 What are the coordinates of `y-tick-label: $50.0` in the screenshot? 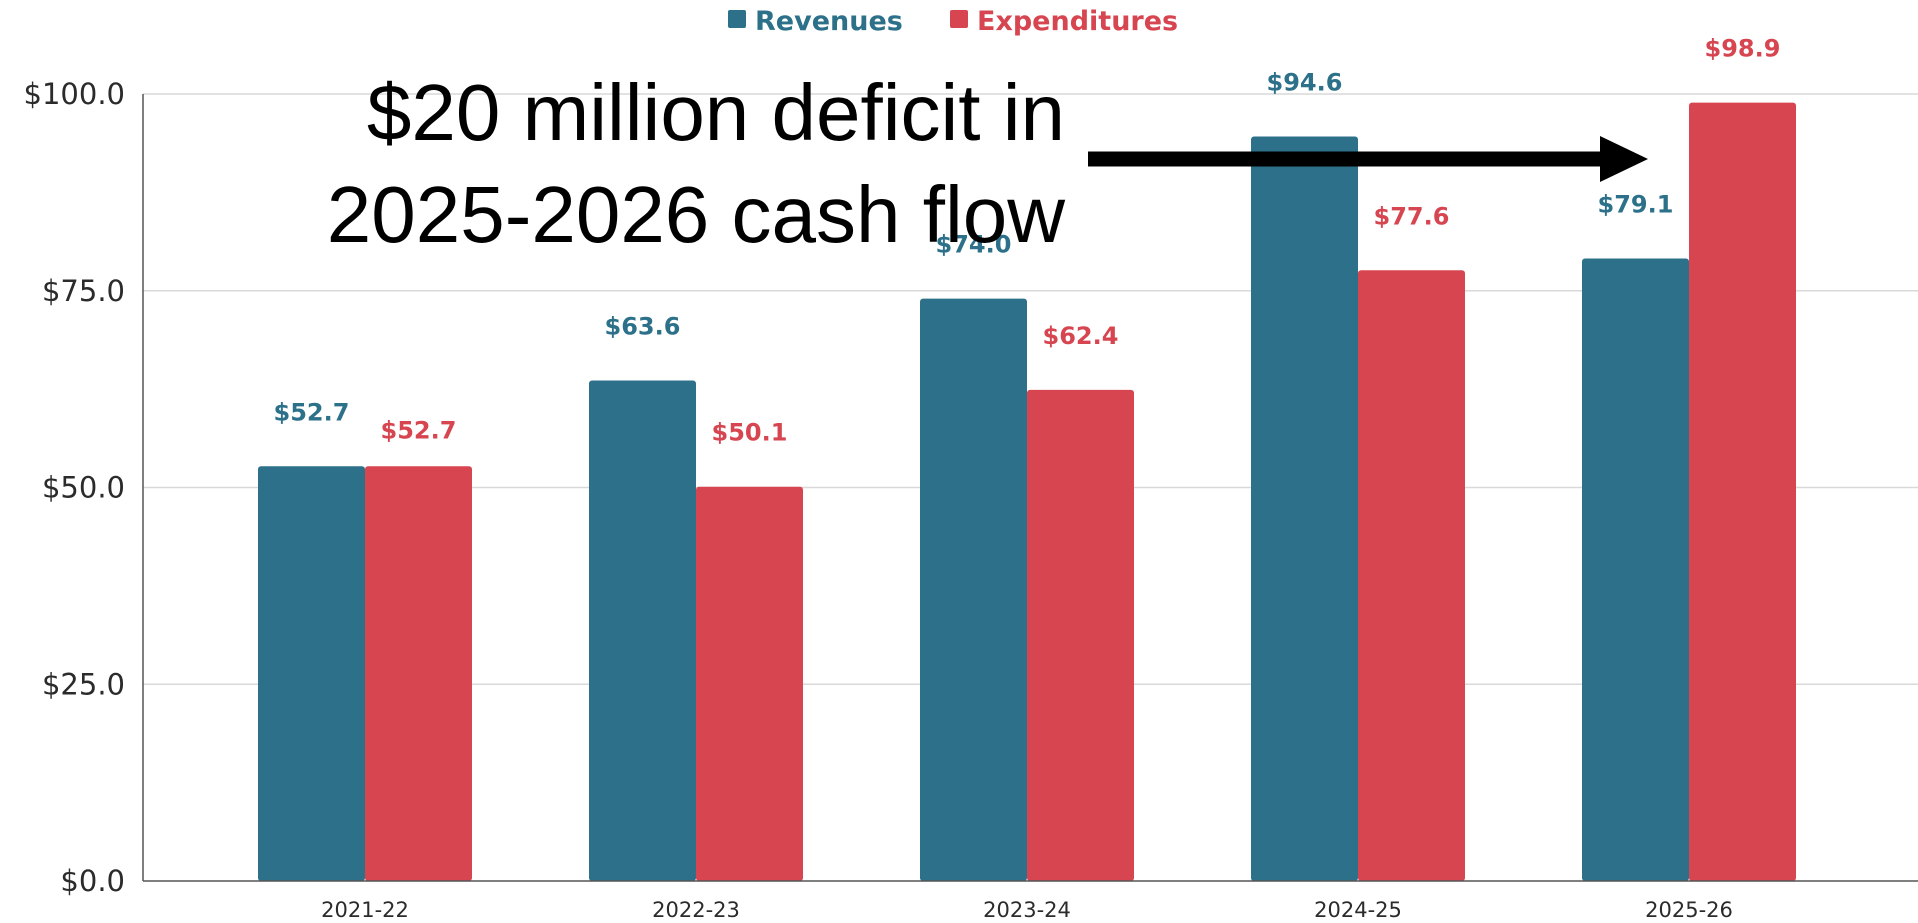 It's located at (83, 488).